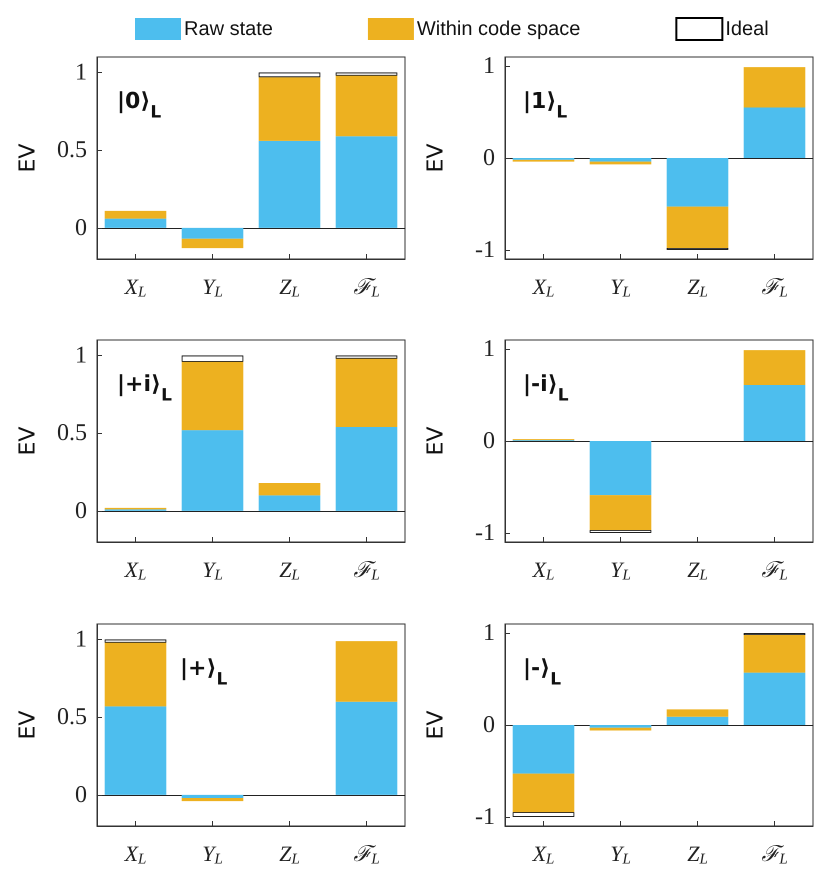 This screenshot has width=835, height=876. What do you see at coordinates (228, 29) in the screenshot?
I see `legend-label: Raw state` at bounding box center [228, 29].